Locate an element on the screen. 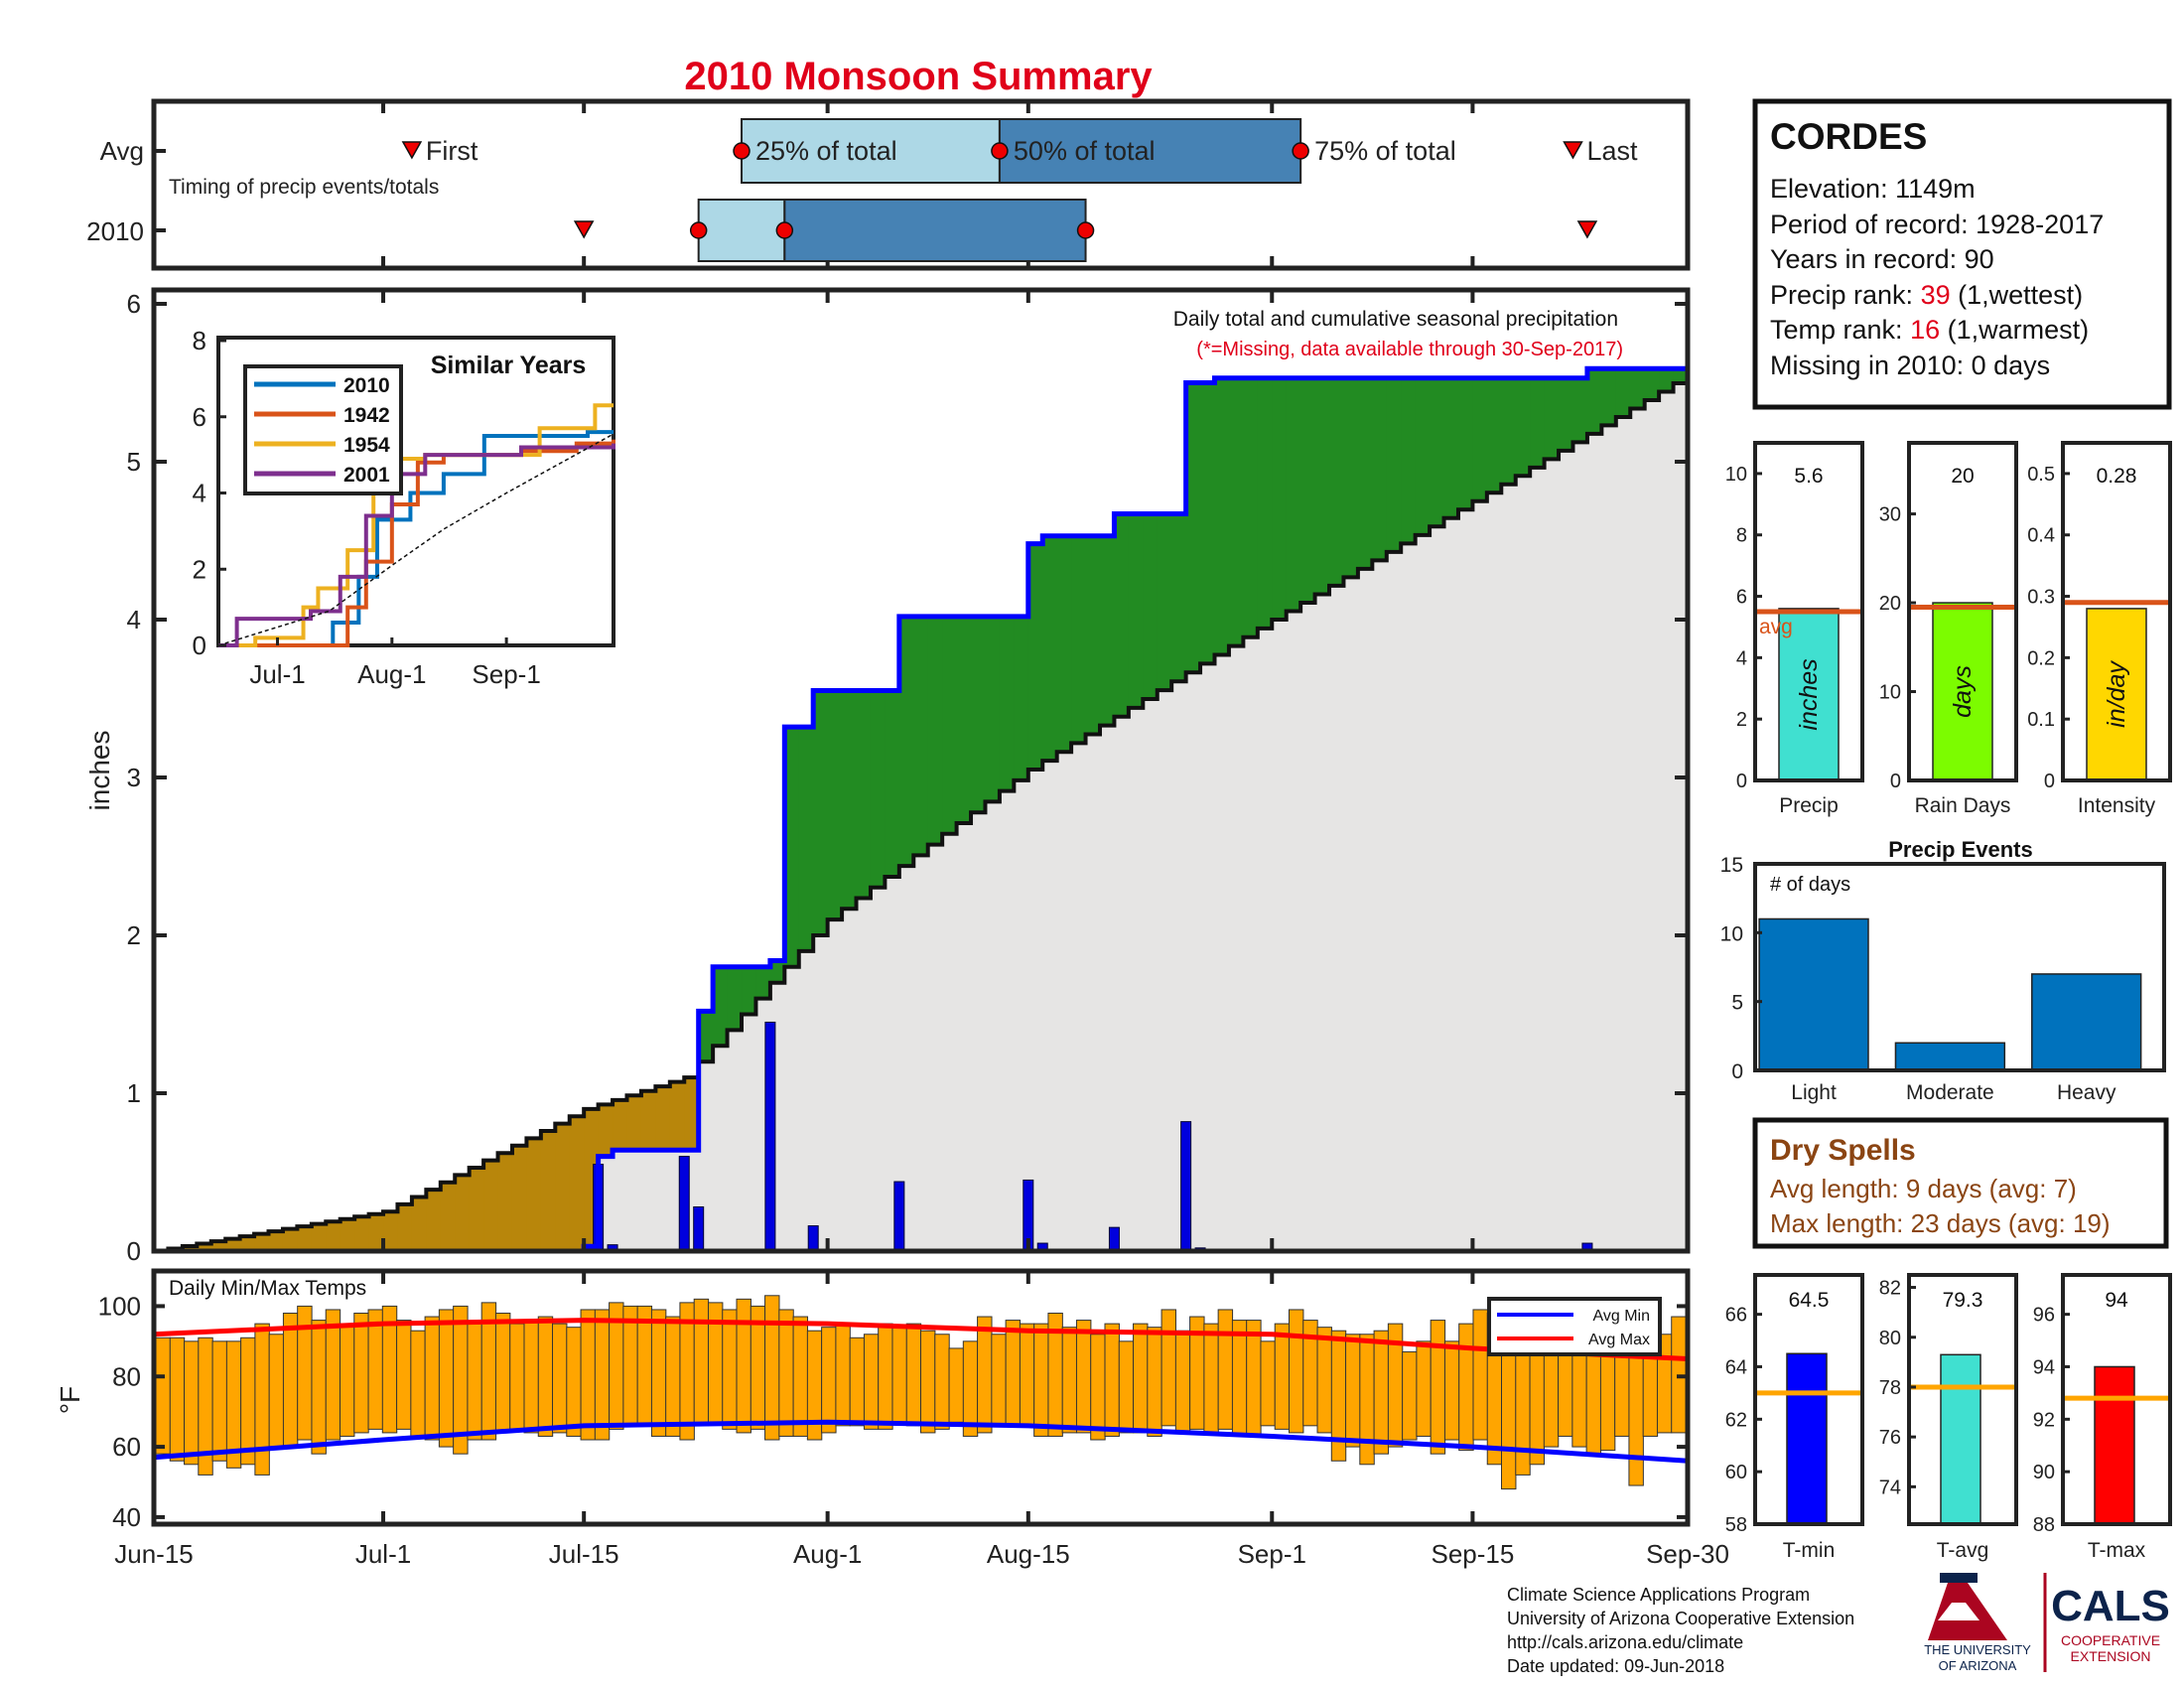  mini-panel-frame is located at coordinates (2116, 611).